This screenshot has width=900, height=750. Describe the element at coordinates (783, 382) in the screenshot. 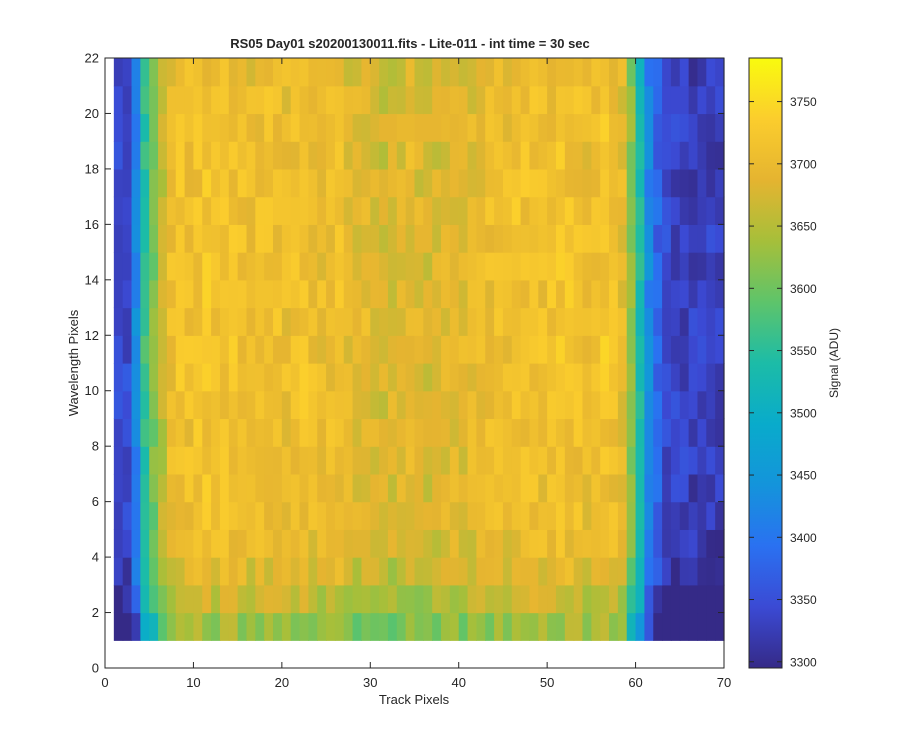

I see `colorbar-ticks: 3300 3350 3400 3450 3500 3550 3600 3650 3700 3750` at that location.